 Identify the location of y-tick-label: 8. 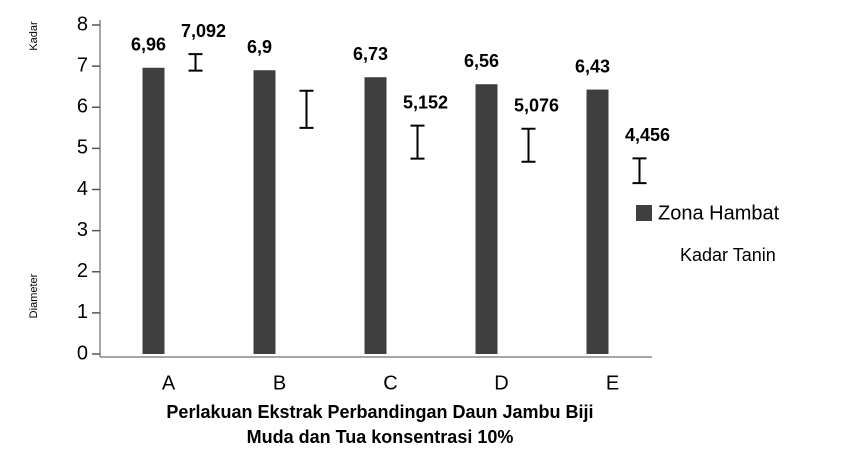
(82, 24).